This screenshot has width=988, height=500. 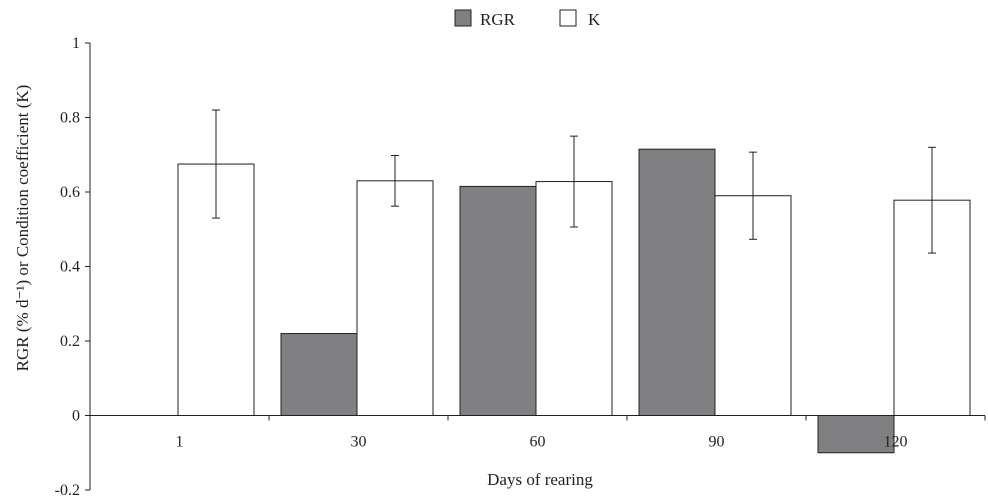 What do you see at coordinates (70, 341) in the screenshot?
I see `y-tick-label: 0.2` at bounding box center [70, 341].